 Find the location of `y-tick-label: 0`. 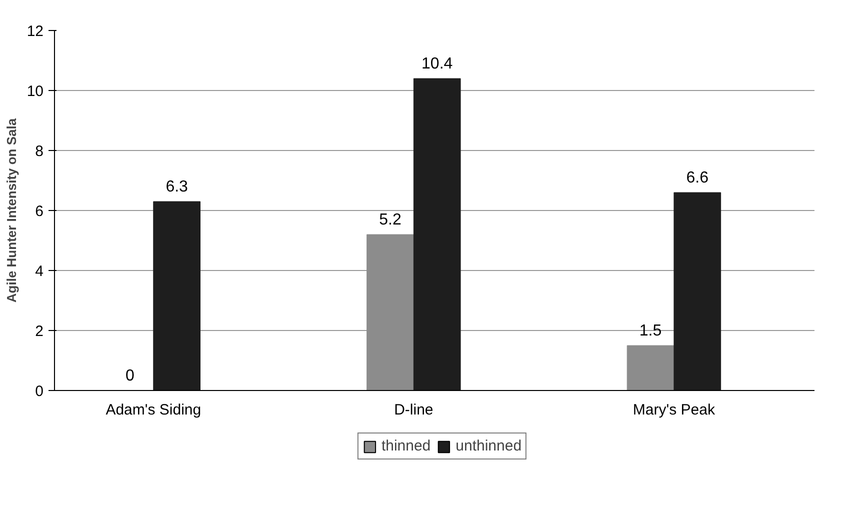

y-tick-label: 0 is located at coordinates (39, 391).